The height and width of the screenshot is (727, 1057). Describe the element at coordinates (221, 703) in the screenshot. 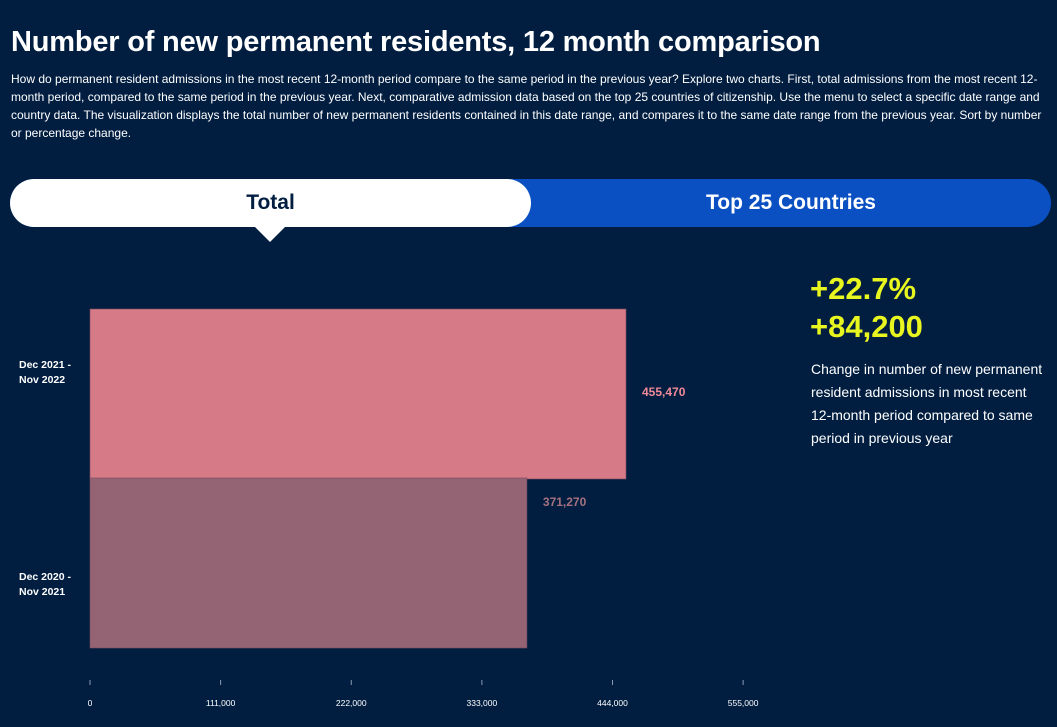

I see `x-tick-label-1: 111,000` at that location.